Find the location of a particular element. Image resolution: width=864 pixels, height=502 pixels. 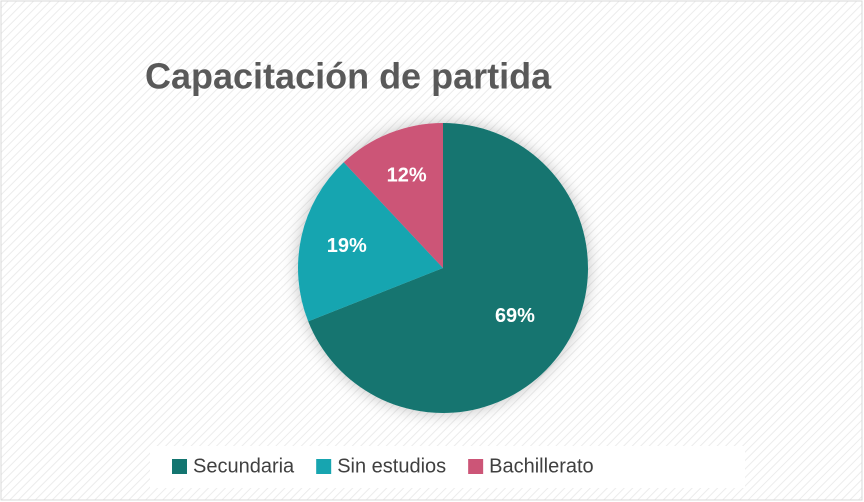

legend-label: Sin estudios is located at coordinates (391, 466).